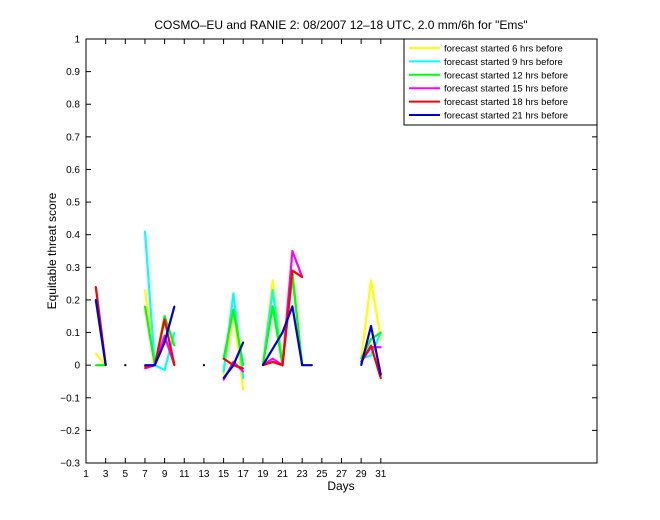  What do you see at coordinates (86, 474) in the screenshot?
I see `x-tick-label: 1` at bounding box center [86, 474].